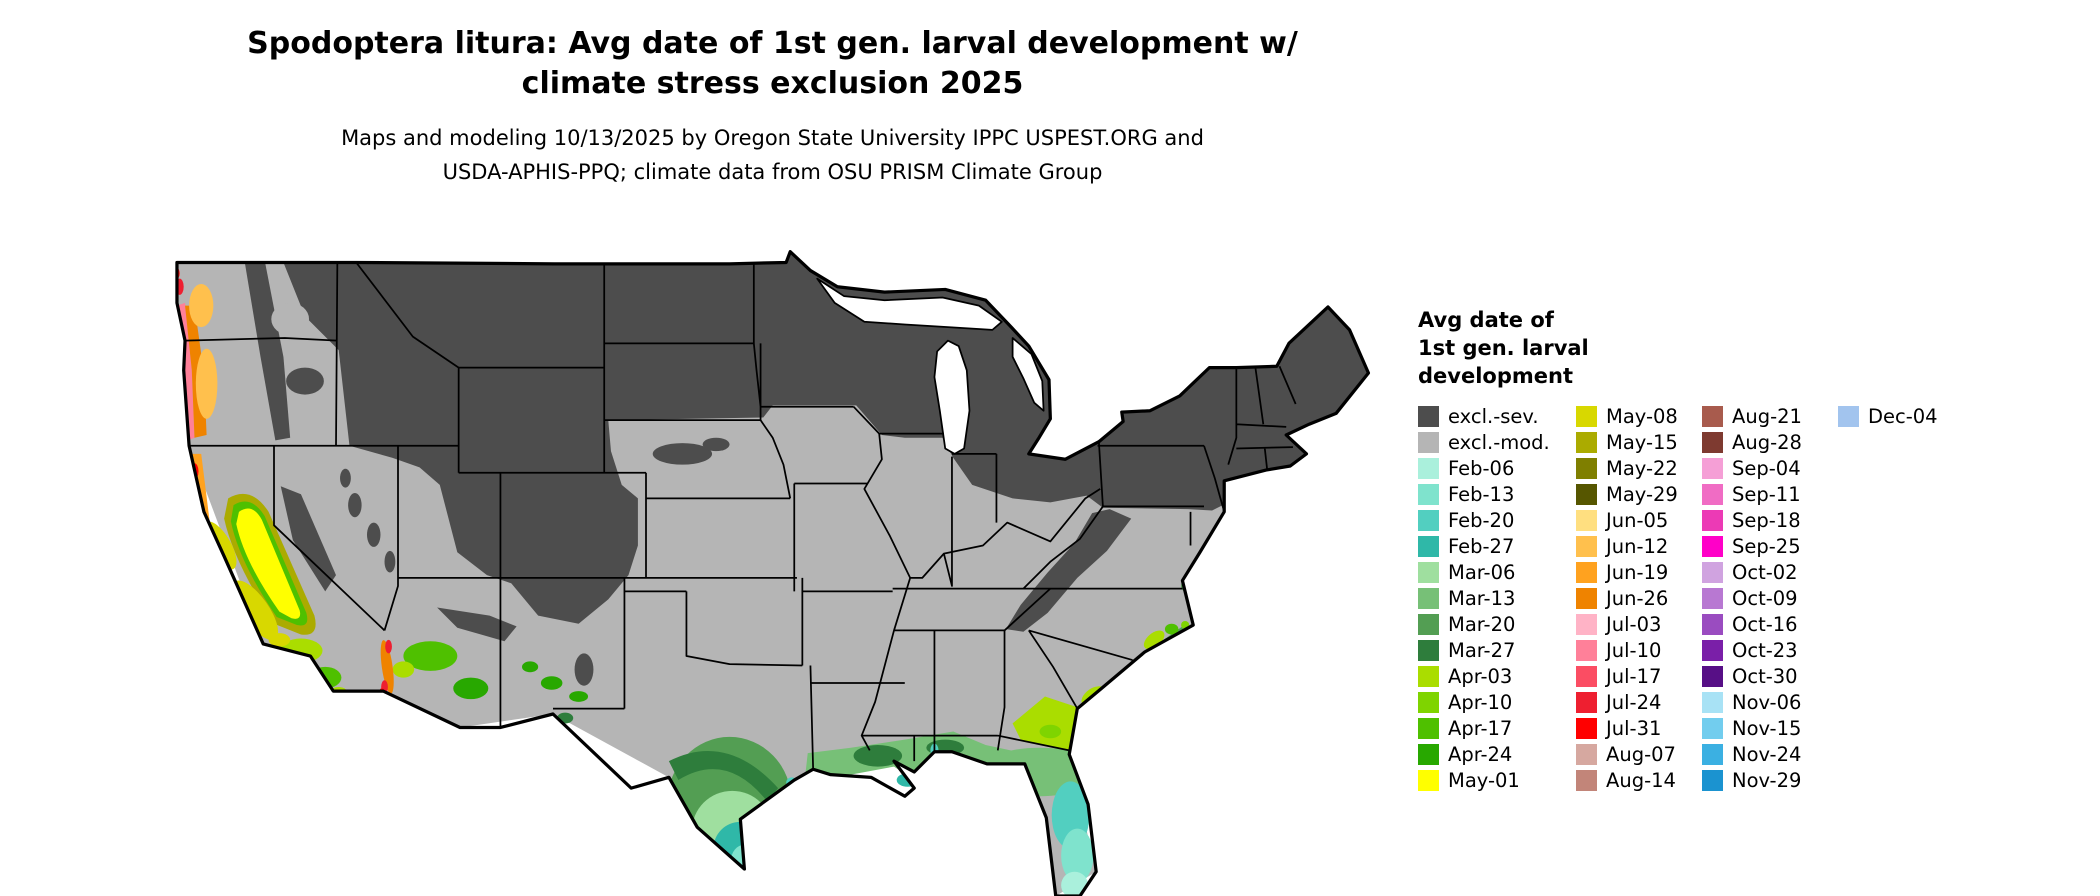 This screenshot has height=896, width=2100. I want to click on legend-label: Jun-26, so click(1637, 598).